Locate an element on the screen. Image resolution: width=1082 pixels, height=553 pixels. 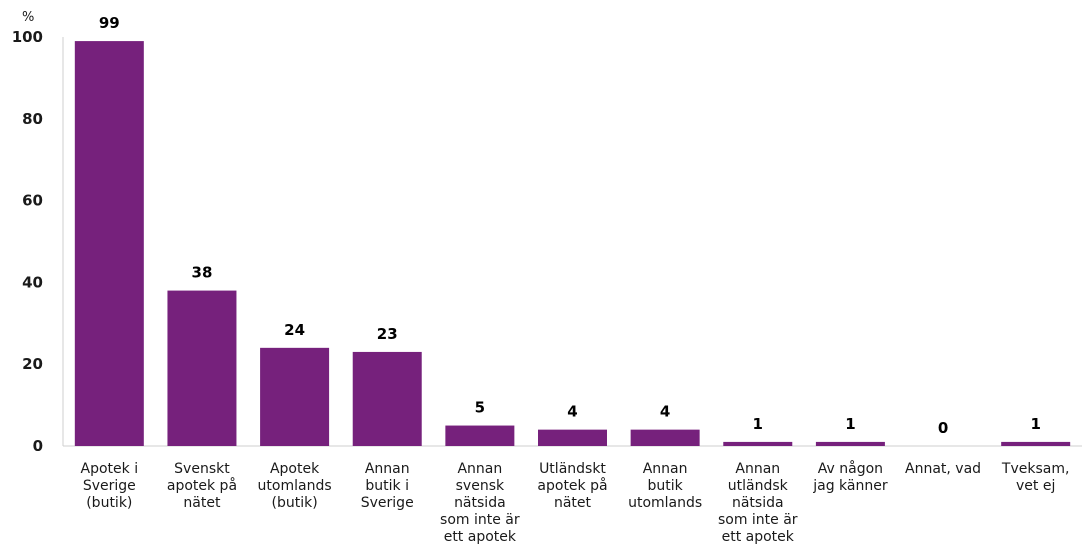
data-label: 38 is located at coordinates (202, 273).